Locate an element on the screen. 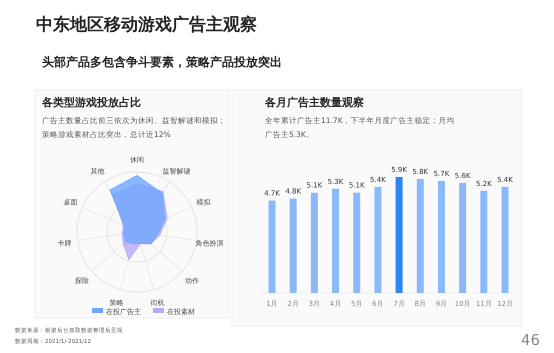 Image resolution: width=554 pixels, height=353 pixels. text: 头部产品多包含争斗要素，策略产品投放突出 is located at coordinates (162, 62).